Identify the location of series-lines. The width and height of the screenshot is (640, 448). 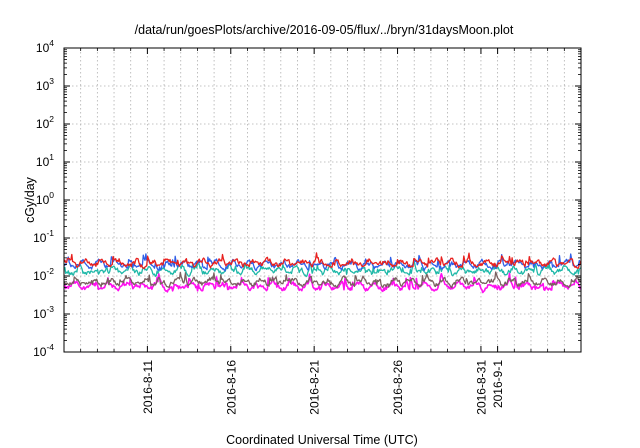
(322, 273).